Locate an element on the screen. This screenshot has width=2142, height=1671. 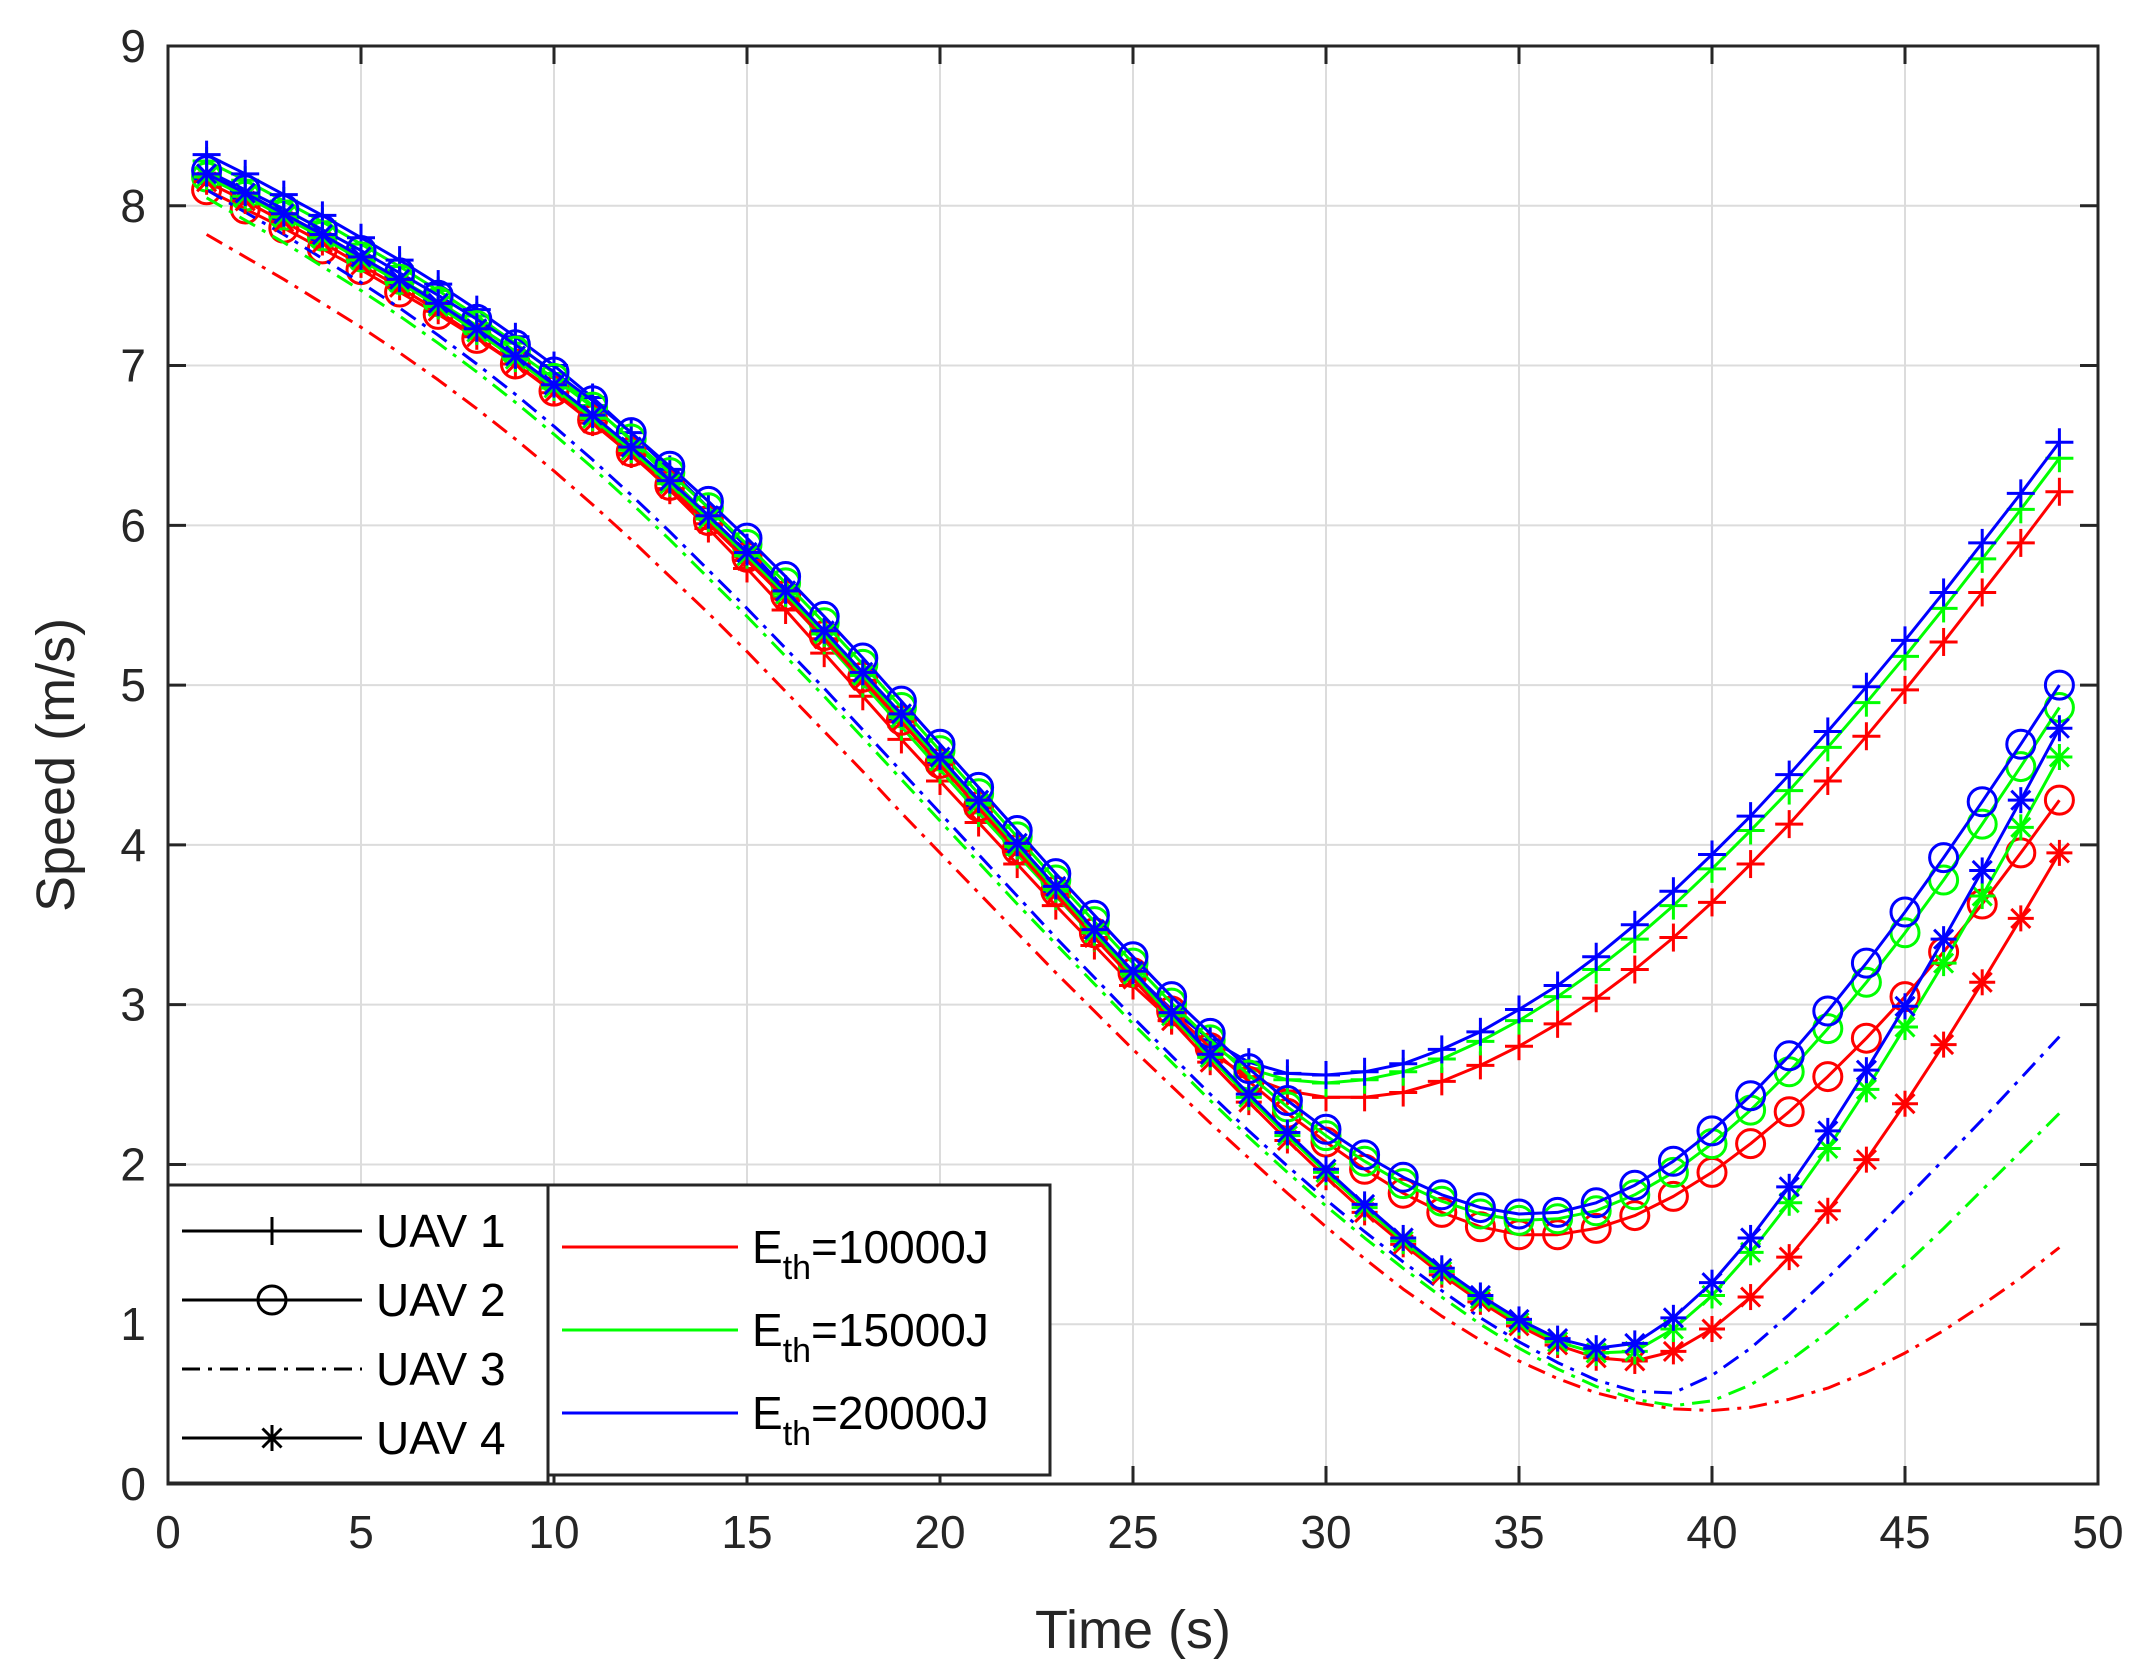
legend-uav: UAV 1 UAV 2 UAV 3 UAV 4 is located at coordinates (358, 1334).